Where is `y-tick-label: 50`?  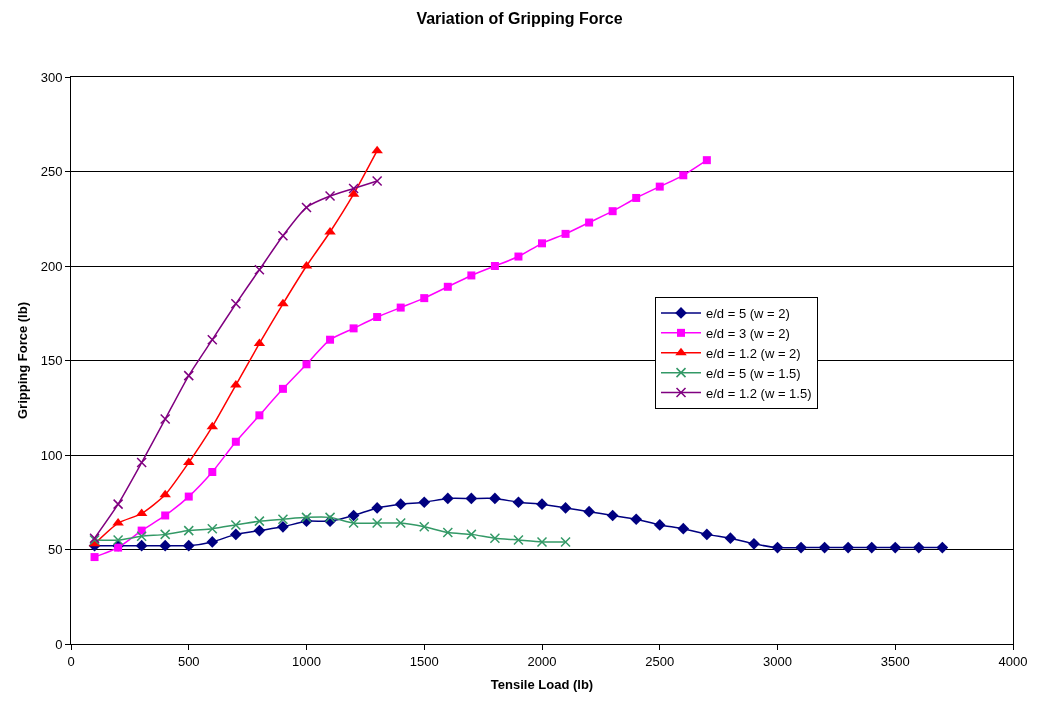 y-tick-label: 50 is located at coordinates (55, 550).